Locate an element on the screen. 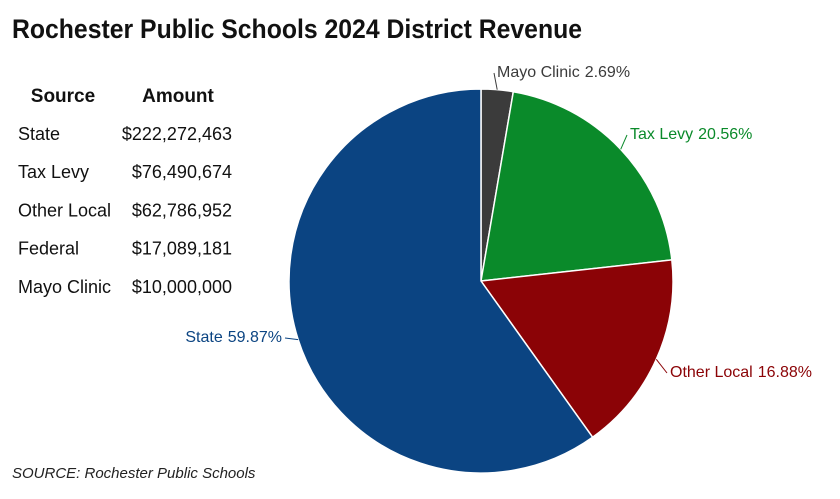  table-amount: $17,089,181 is located at coordinates (182, 249).